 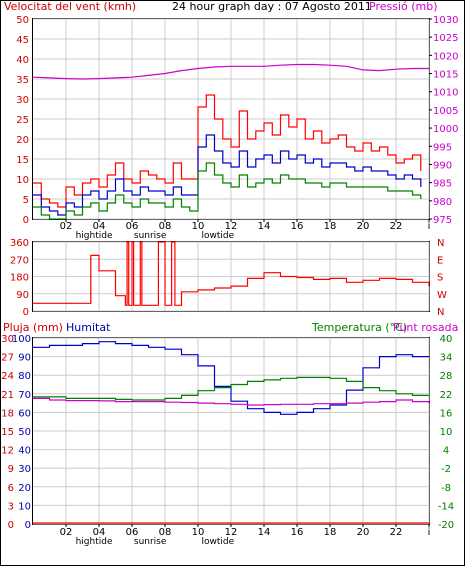 I want to click on pressure-tick-label: 995, so click(x=442, y=147).